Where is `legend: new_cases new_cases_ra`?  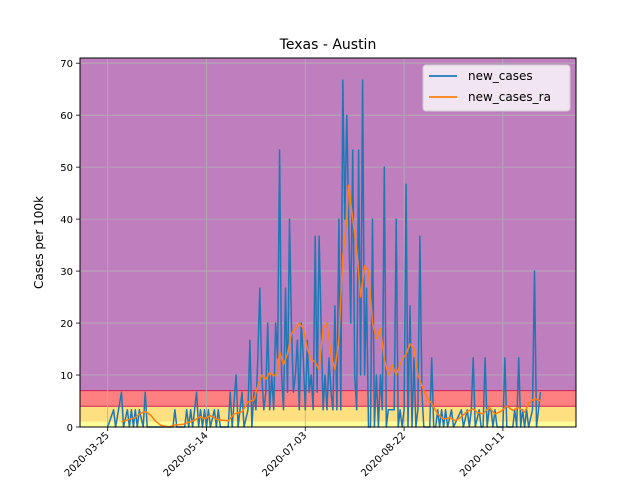 legend: new_cases new_cases_ra is located at coordinates (496, 88).